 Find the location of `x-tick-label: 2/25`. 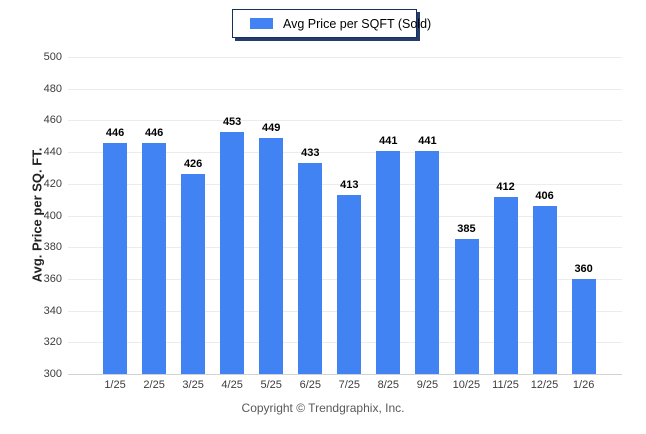

x-tick-label: 2/25 is located at coordinates (154, 385).